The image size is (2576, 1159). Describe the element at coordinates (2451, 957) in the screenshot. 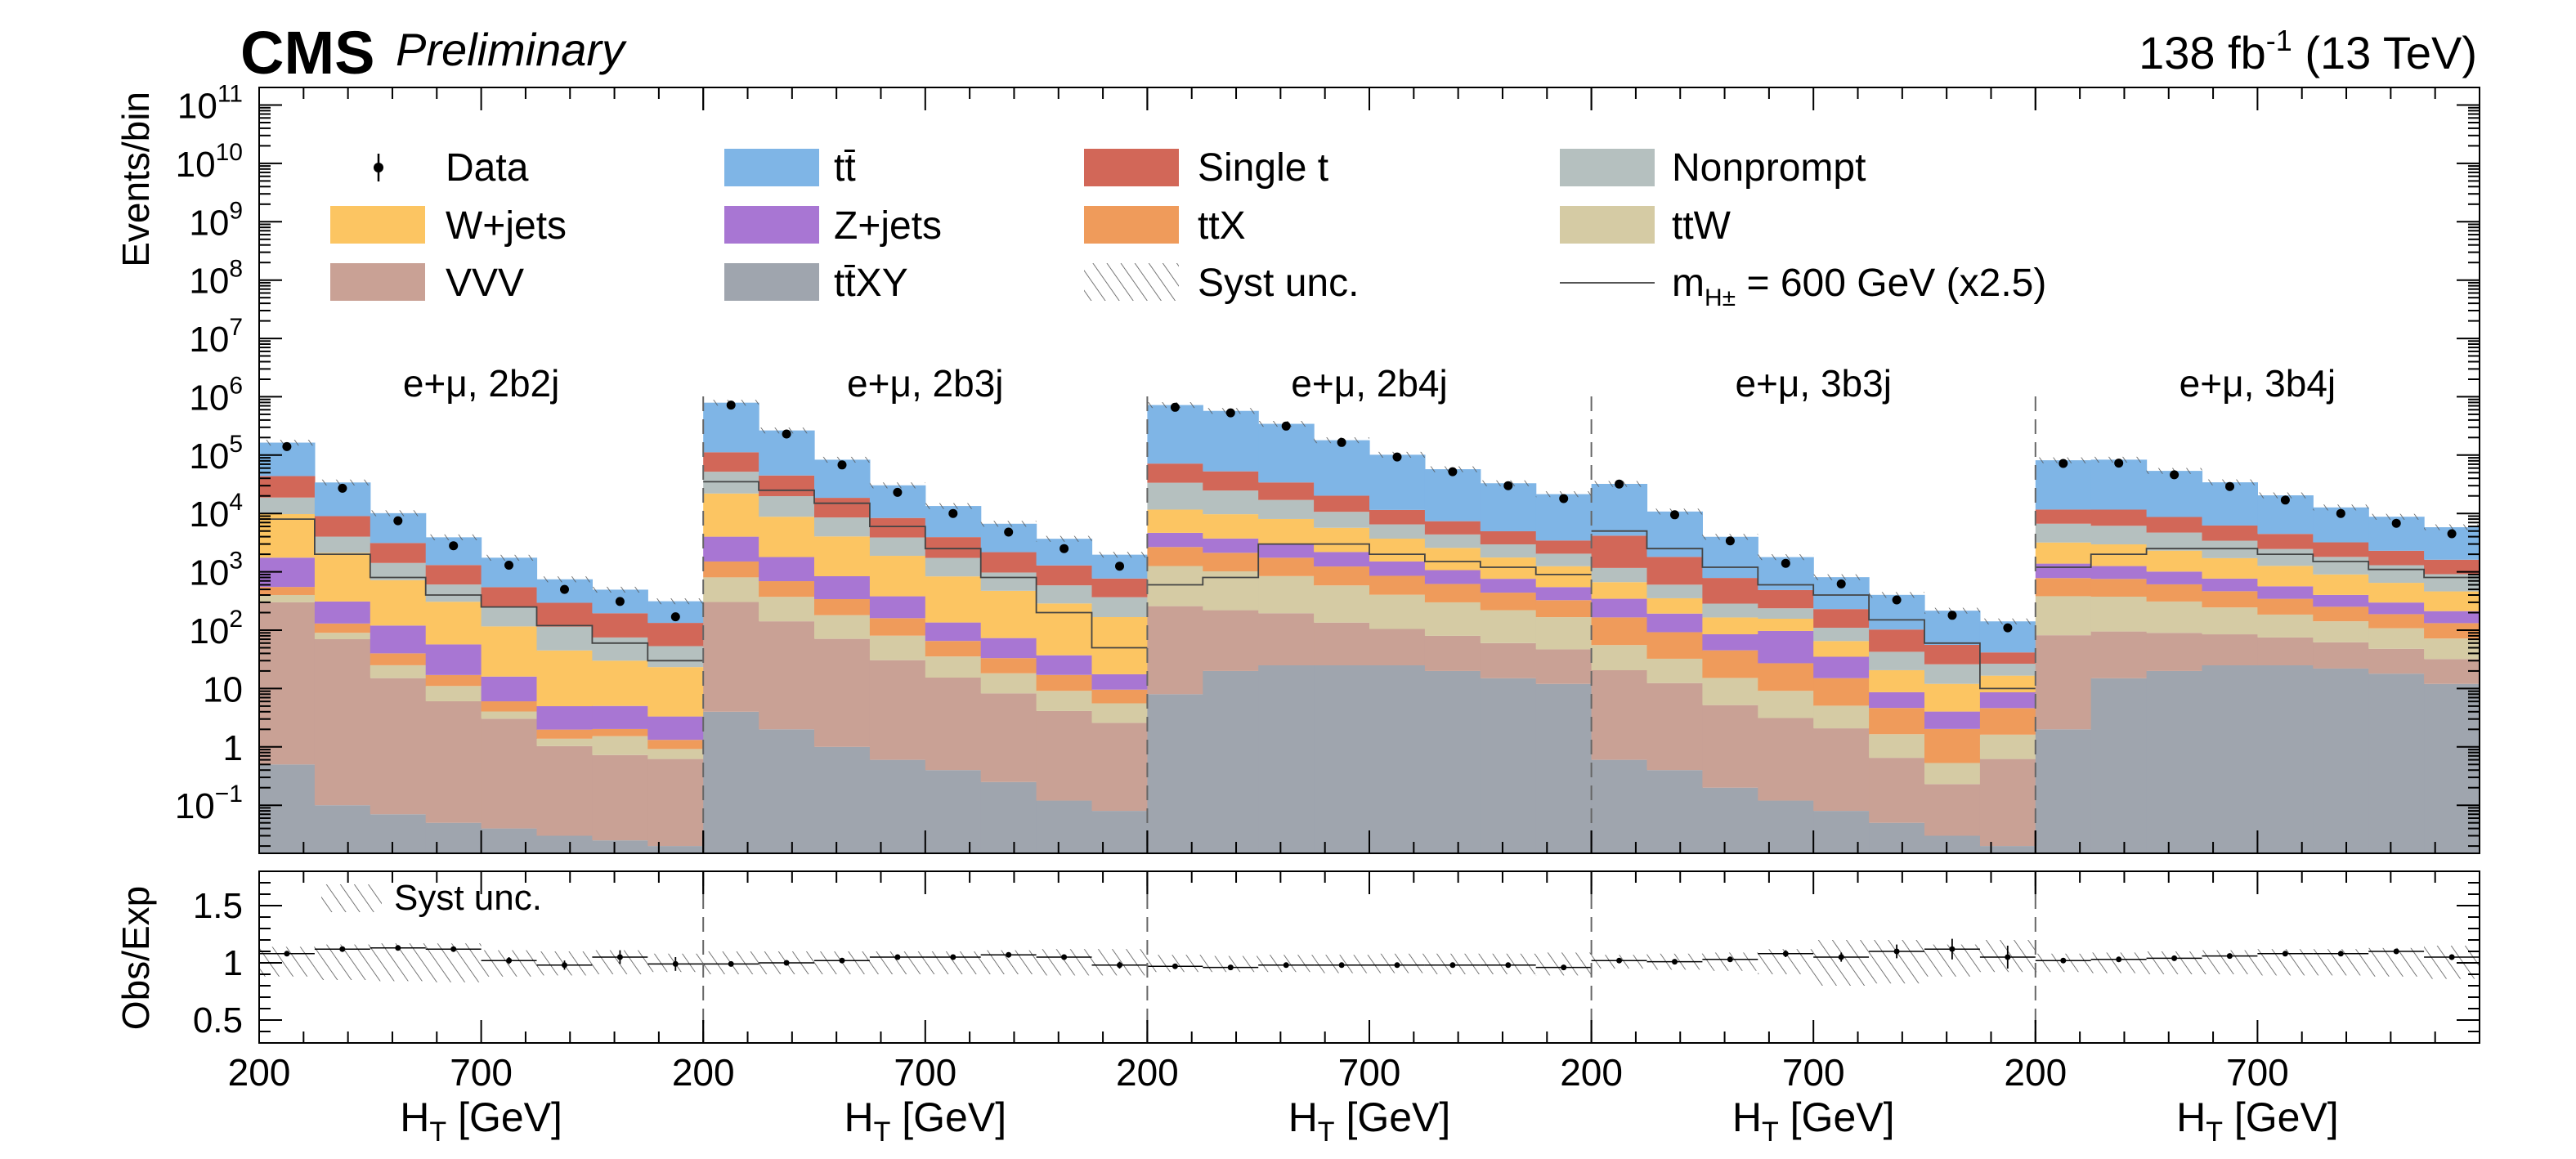

I see `ratio-point-r4-b7` at that location.